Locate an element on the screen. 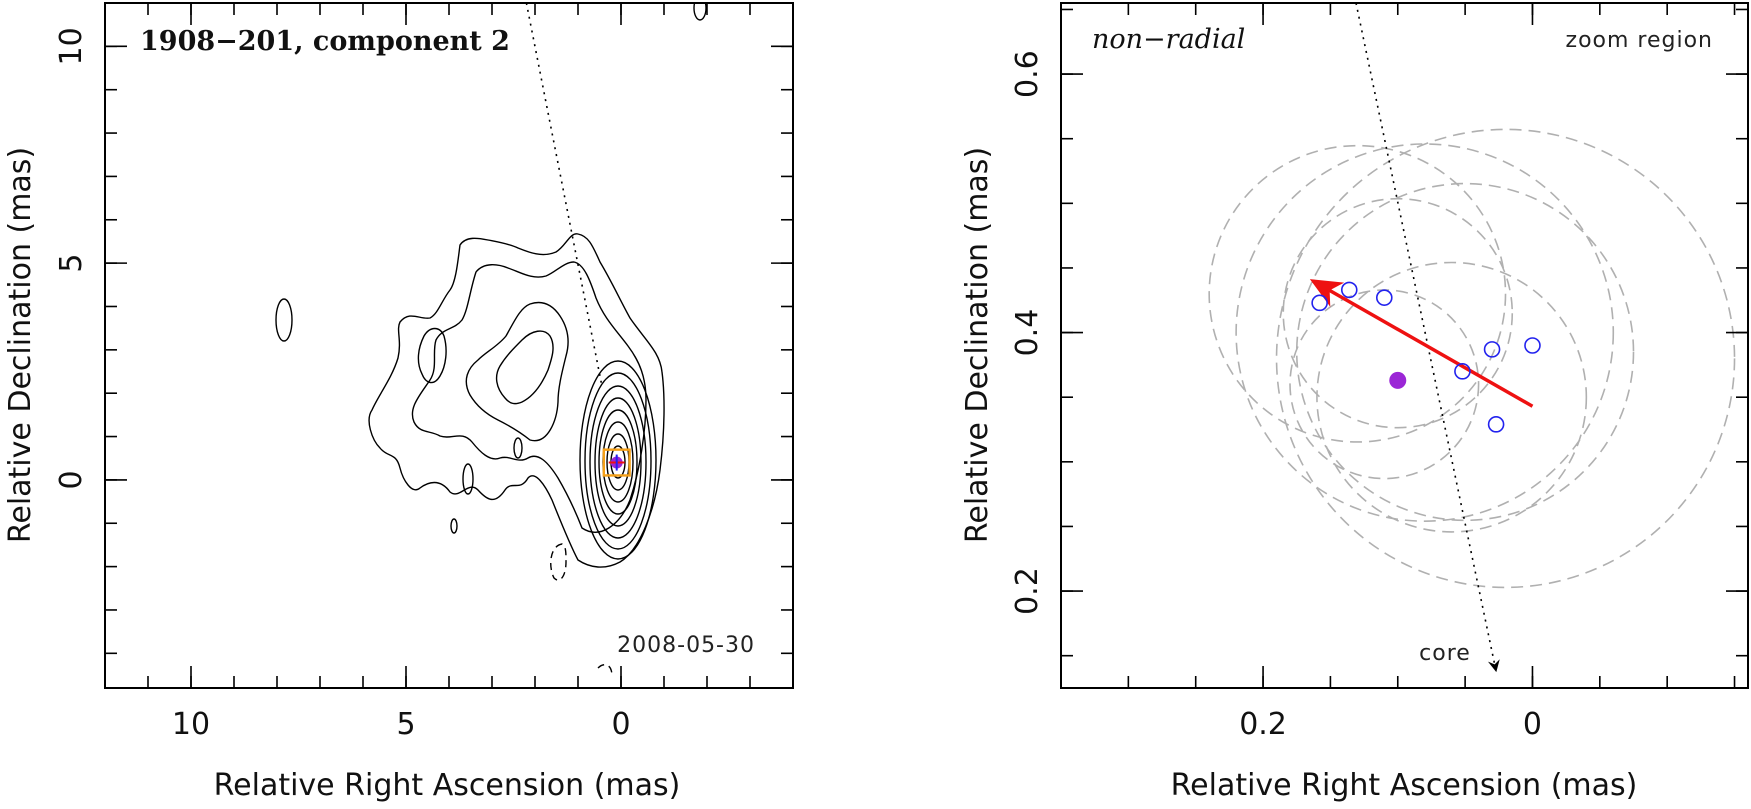 This screenshot has height=809, width=1751. core-direction-arrow is located at coordinates (1427, 338).